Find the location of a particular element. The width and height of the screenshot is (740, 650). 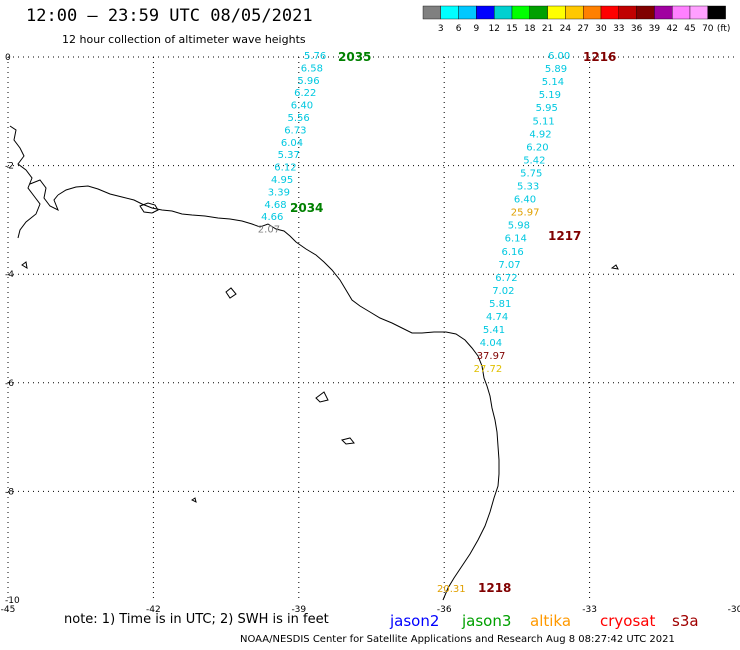

swh-value: 5.19 is located at coordinates (550, 95).